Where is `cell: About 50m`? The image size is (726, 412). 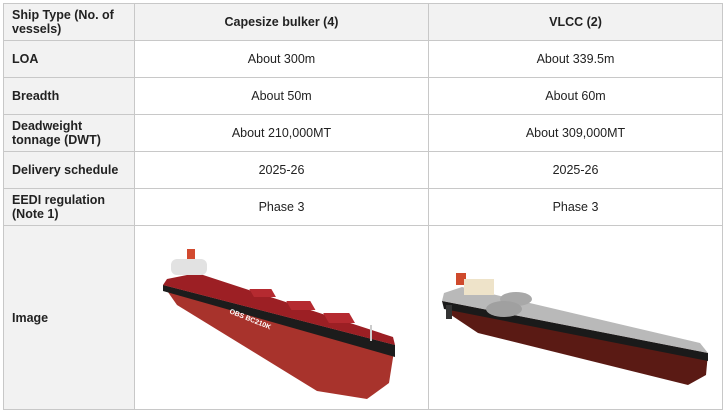
cell: About 50m is located at coordinates (281, 96).